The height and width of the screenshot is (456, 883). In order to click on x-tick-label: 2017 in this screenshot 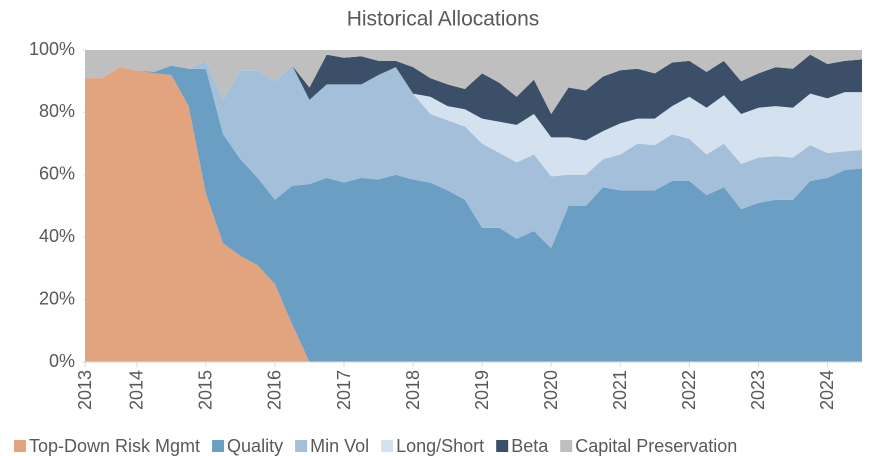, I will do `click(344, 390)`.